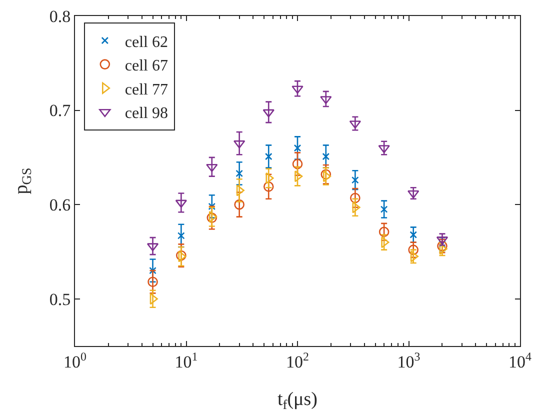 This screenshot has width=554, height=412. What do you see at coordinates (60, 299) in the screenshot?
I see `y-tick-label: 0.5` at bounding box center [60, 299].